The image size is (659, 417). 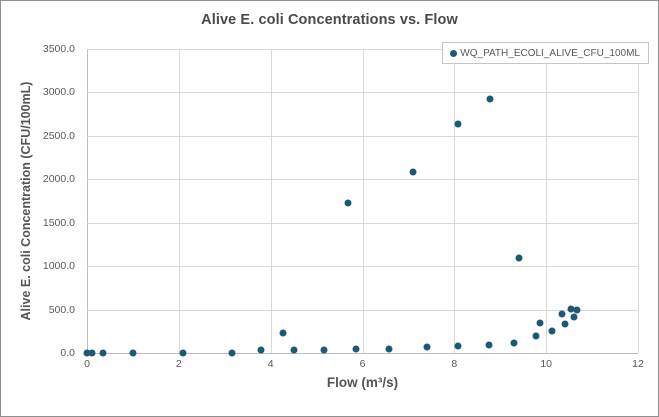 What do you see at coordinates (550, 53) in the screenshot?
I see `legend-label: WQ_PATH_ECOLI_ALIVE_CFU_100ML` at bounding box center [550, 53].